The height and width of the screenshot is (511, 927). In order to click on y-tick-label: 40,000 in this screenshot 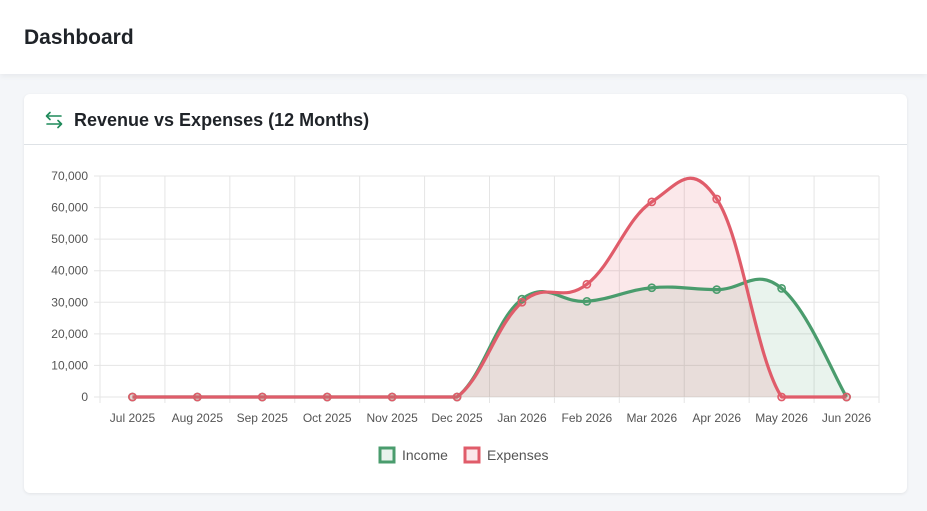, I will do `click(69, 271)`.